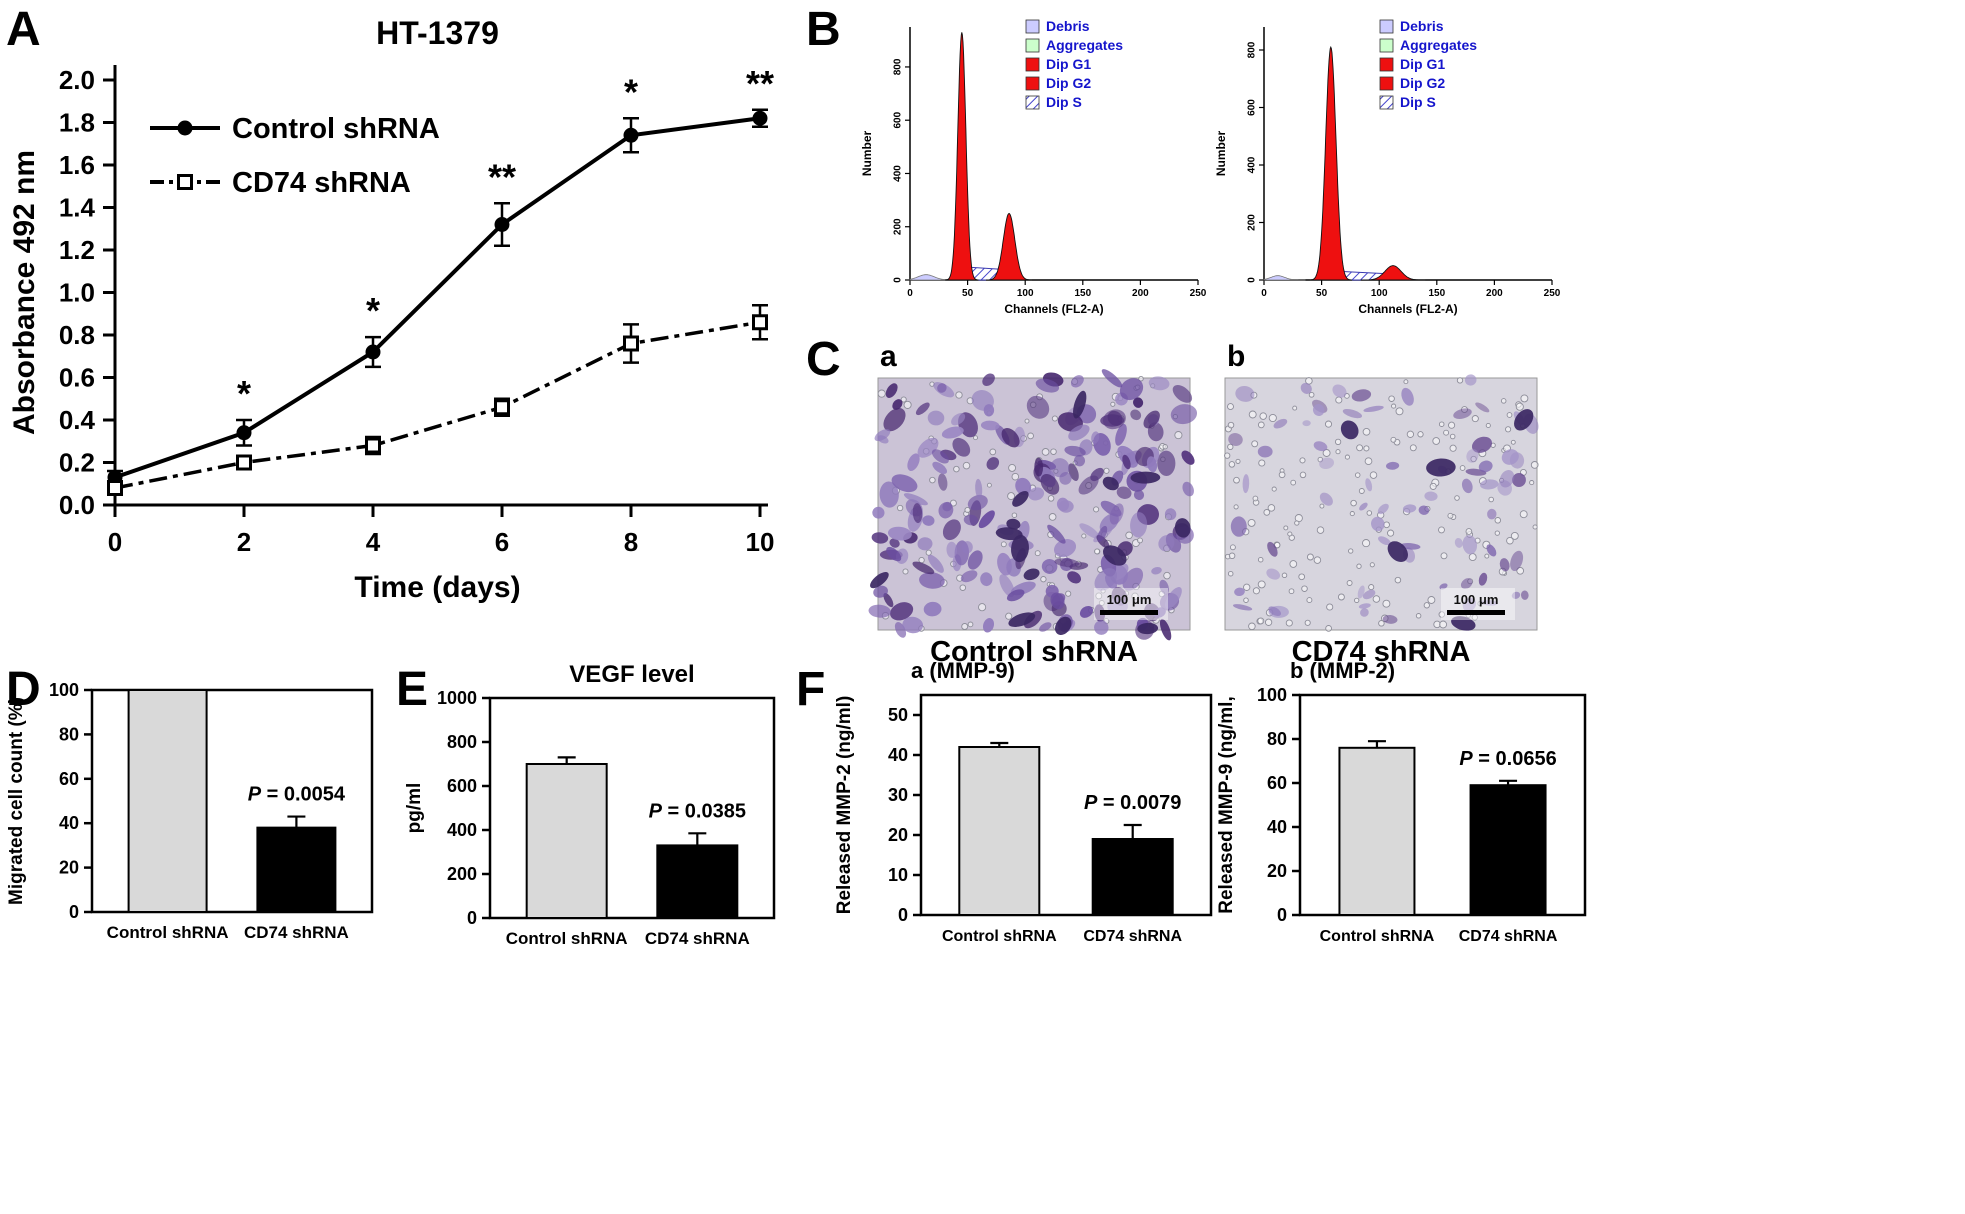  What do you see at coordinates (412, 689) in the screenshot?
I see `panel-e-label: E` at bounding box center [412, 689].